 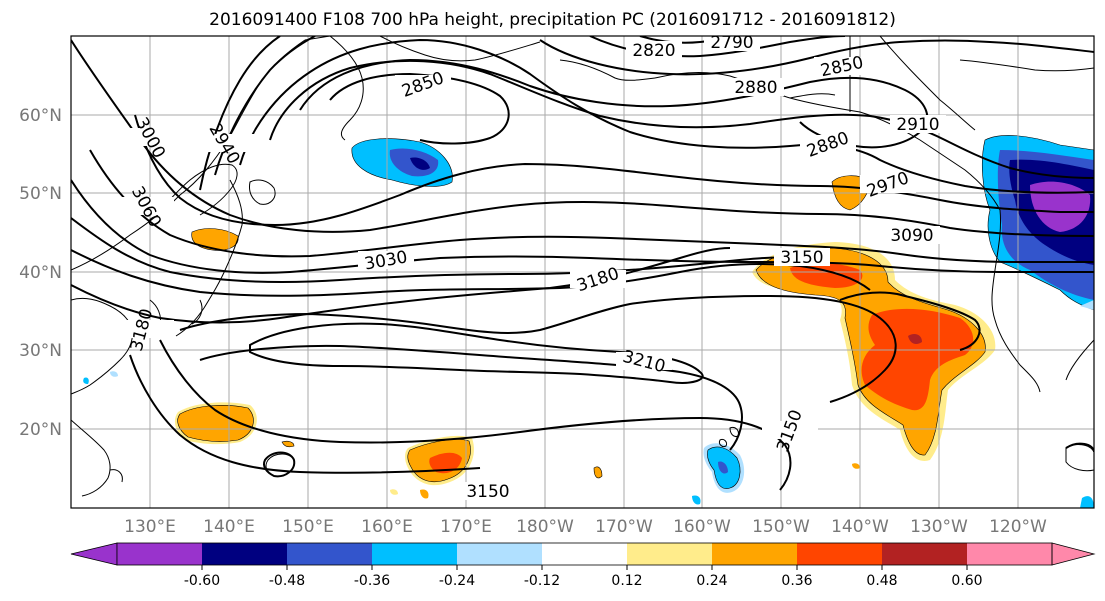 I want to click on colorbar-tick-label: 0.24, so click(x=711, y=581).